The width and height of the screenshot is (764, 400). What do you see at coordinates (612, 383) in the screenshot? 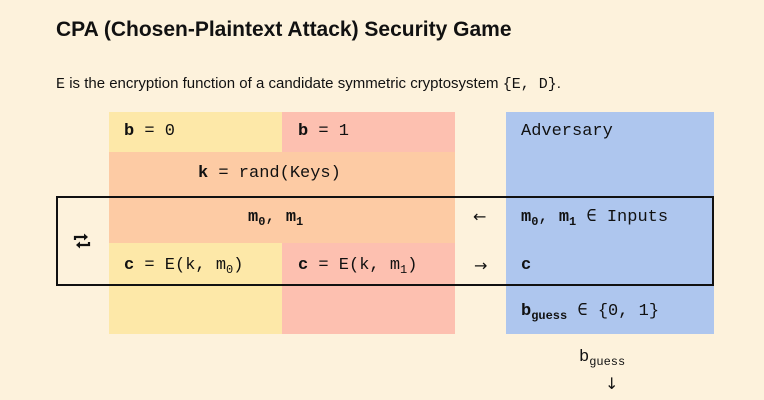
I see `arrow-down-icon: ↓` at bounding box center [612, 383].